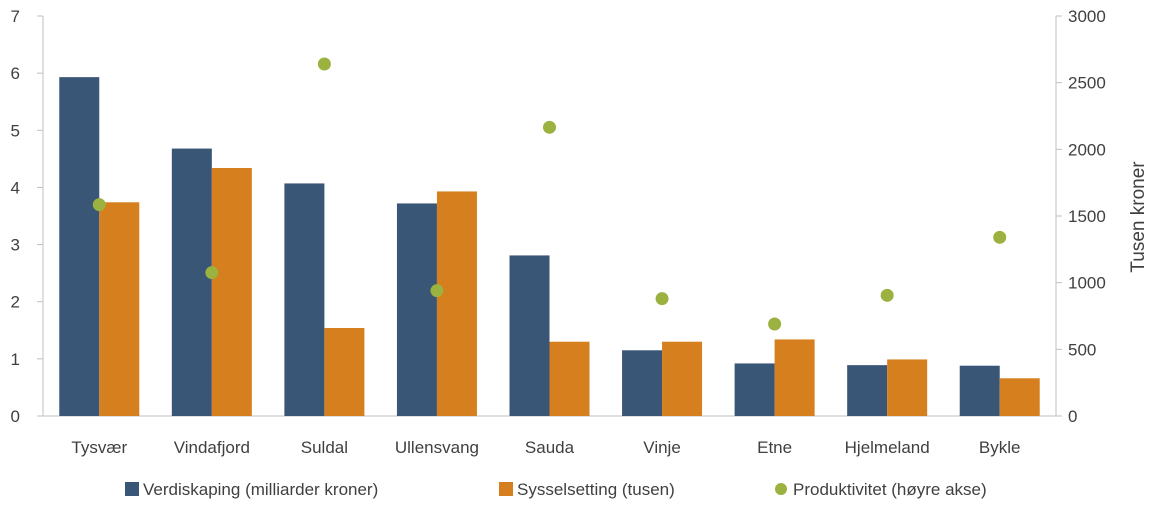 This screenshot has width=1168, height=510. What do you see at coordinates (15, 130) in the screenshot?
I see `left-axis-tick-label: 5` at bounding box center [15, 130].